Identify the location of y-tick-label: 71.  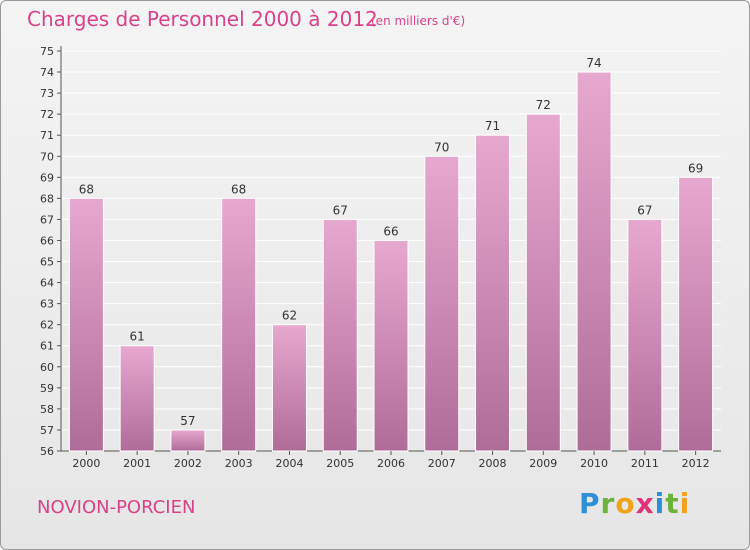
(47, 135).